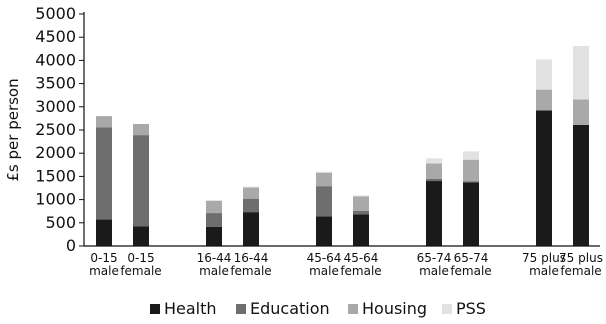 This screenshot has width=606, height=324. What do you see at coordinates (447, 309) in the screenshot?
I see `legend-swatch-pss` at bounding box center [447, 309].